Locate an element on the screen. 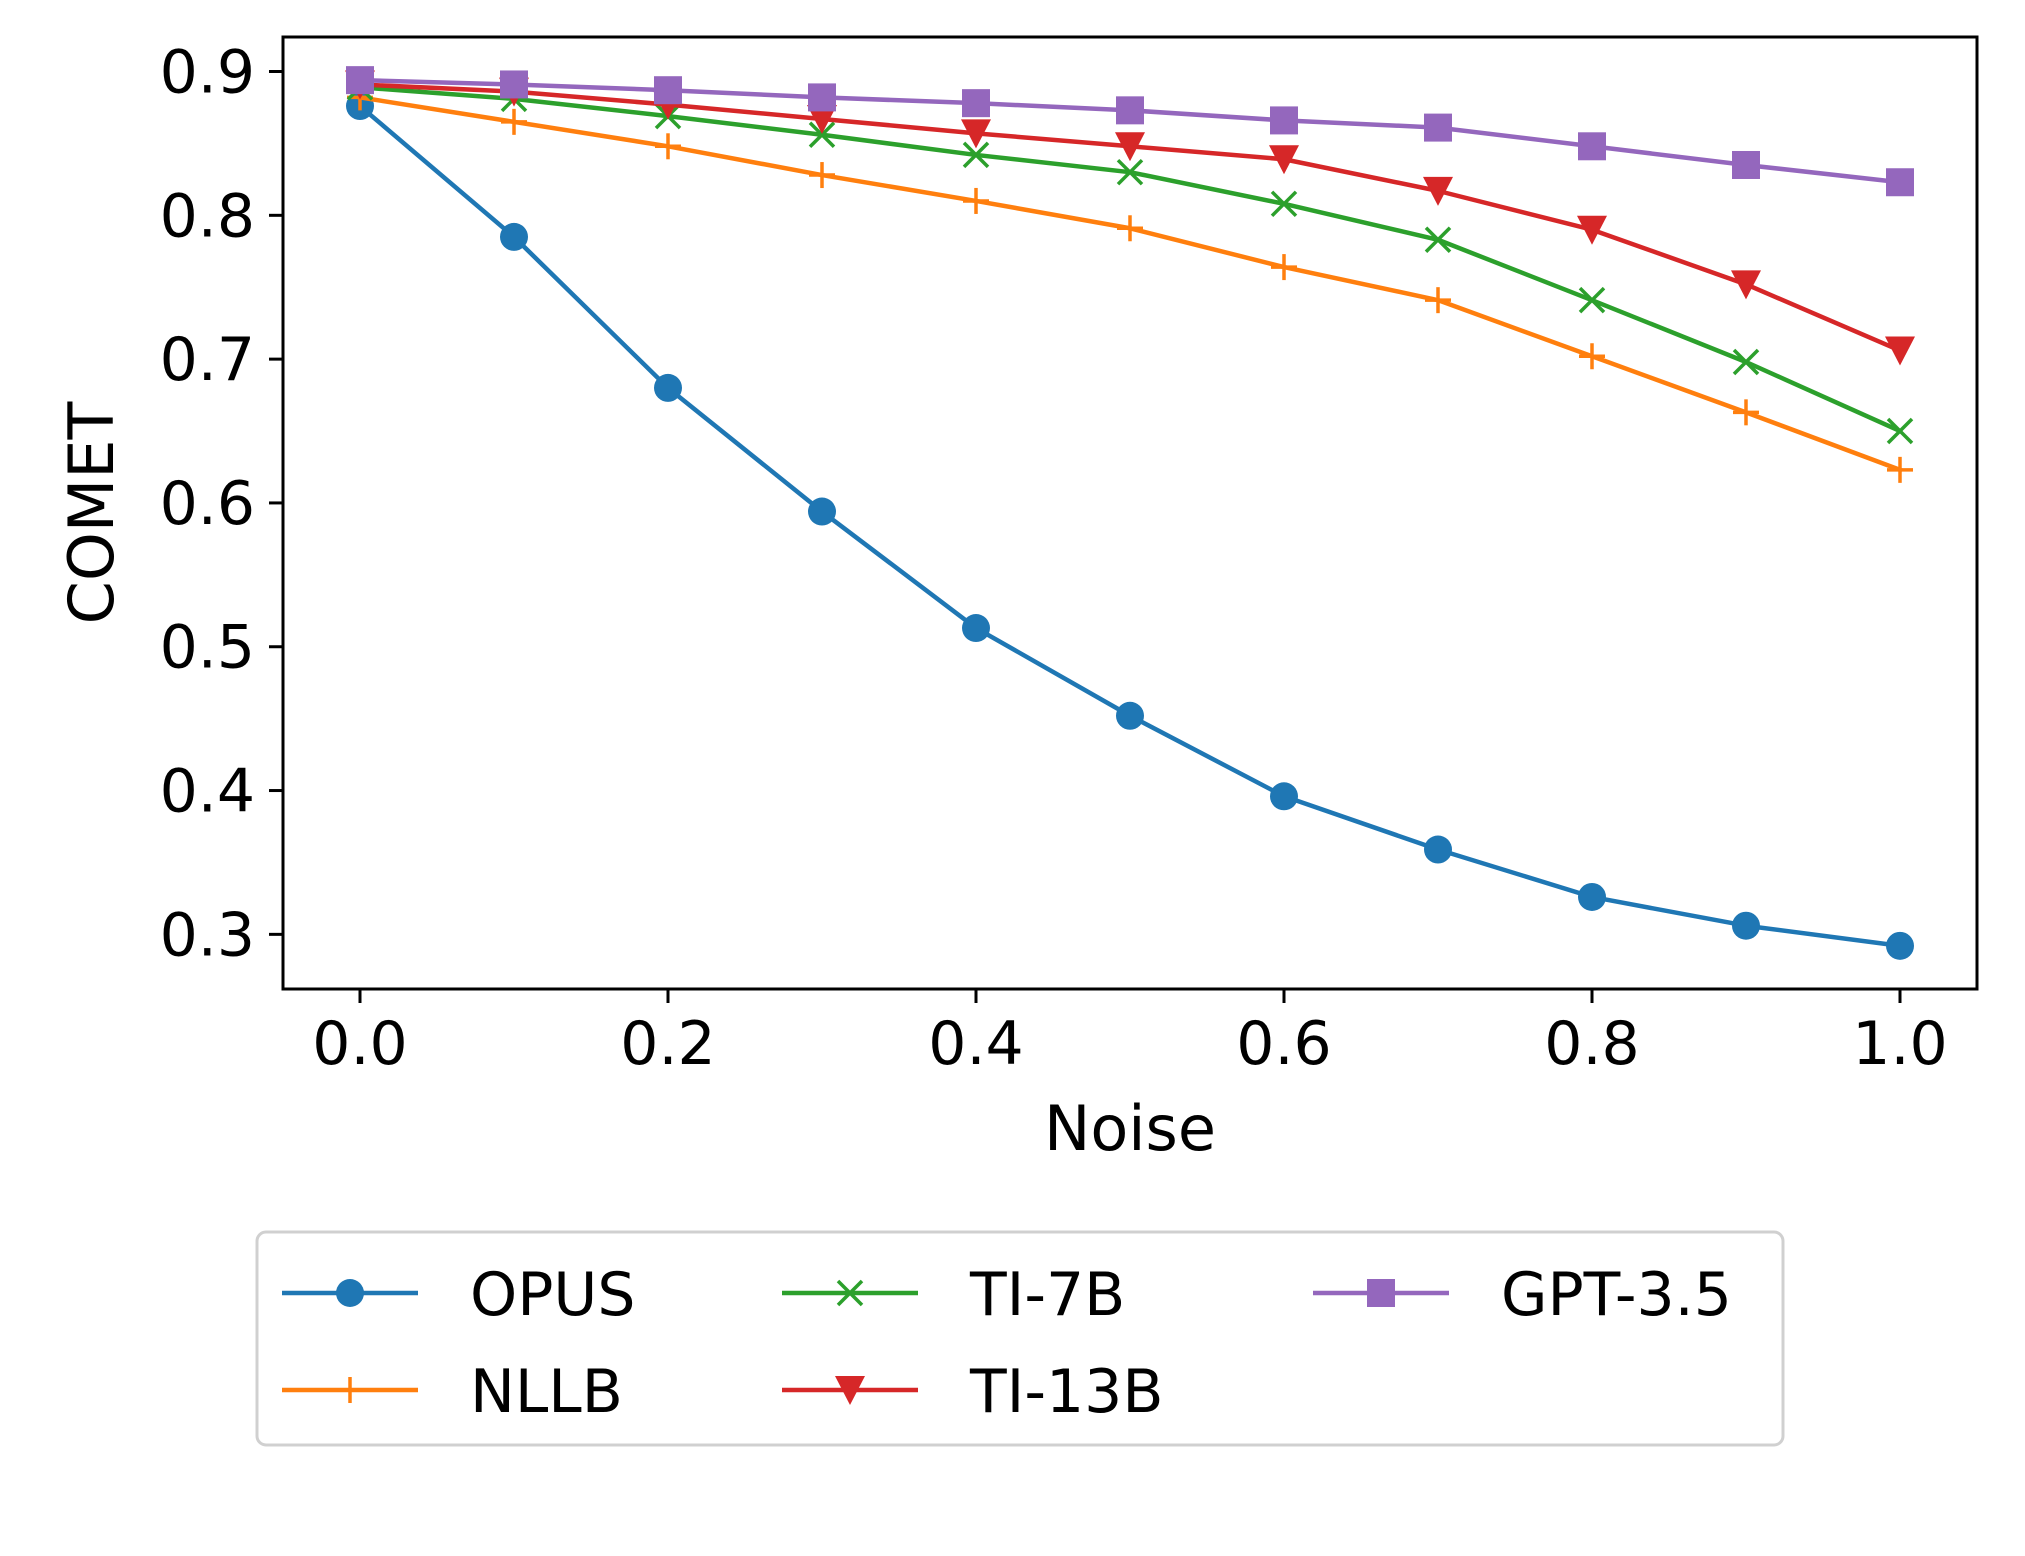 This screenshot has width=2025, height=1556. legend-frame is located at coordinates (1020, 1338).